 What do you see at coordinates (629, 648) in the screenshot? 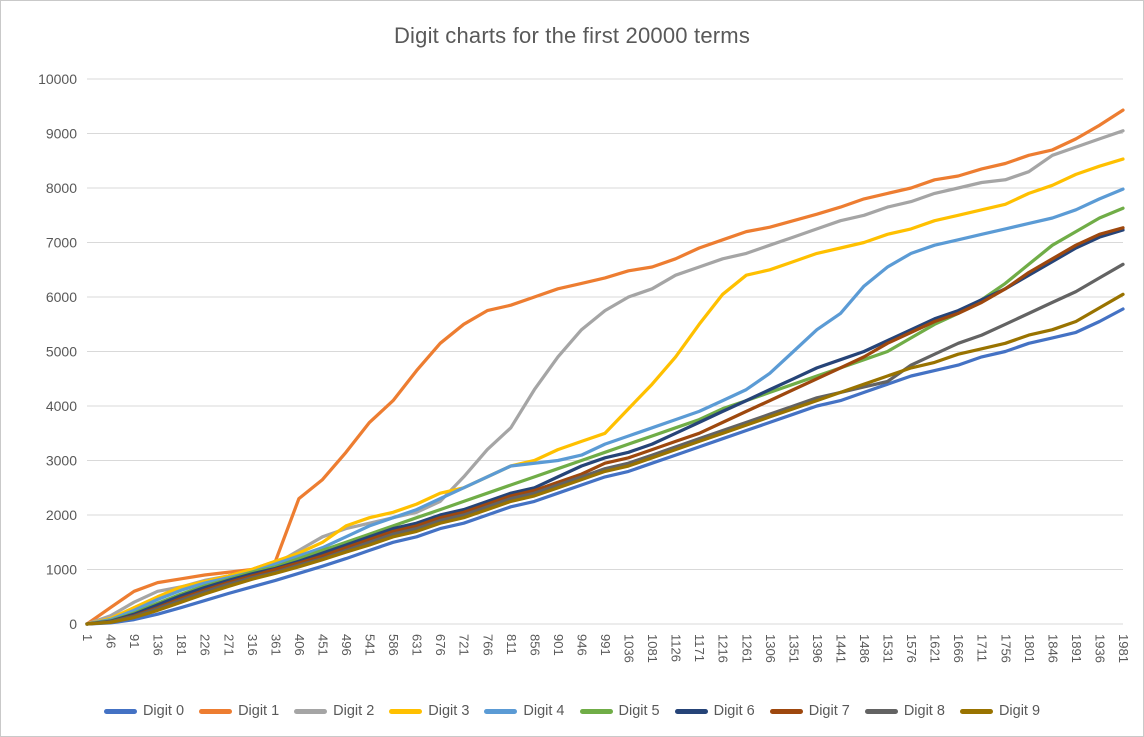
I see `x-axis-tick-label: 1036` at bounding box center [629, 648].